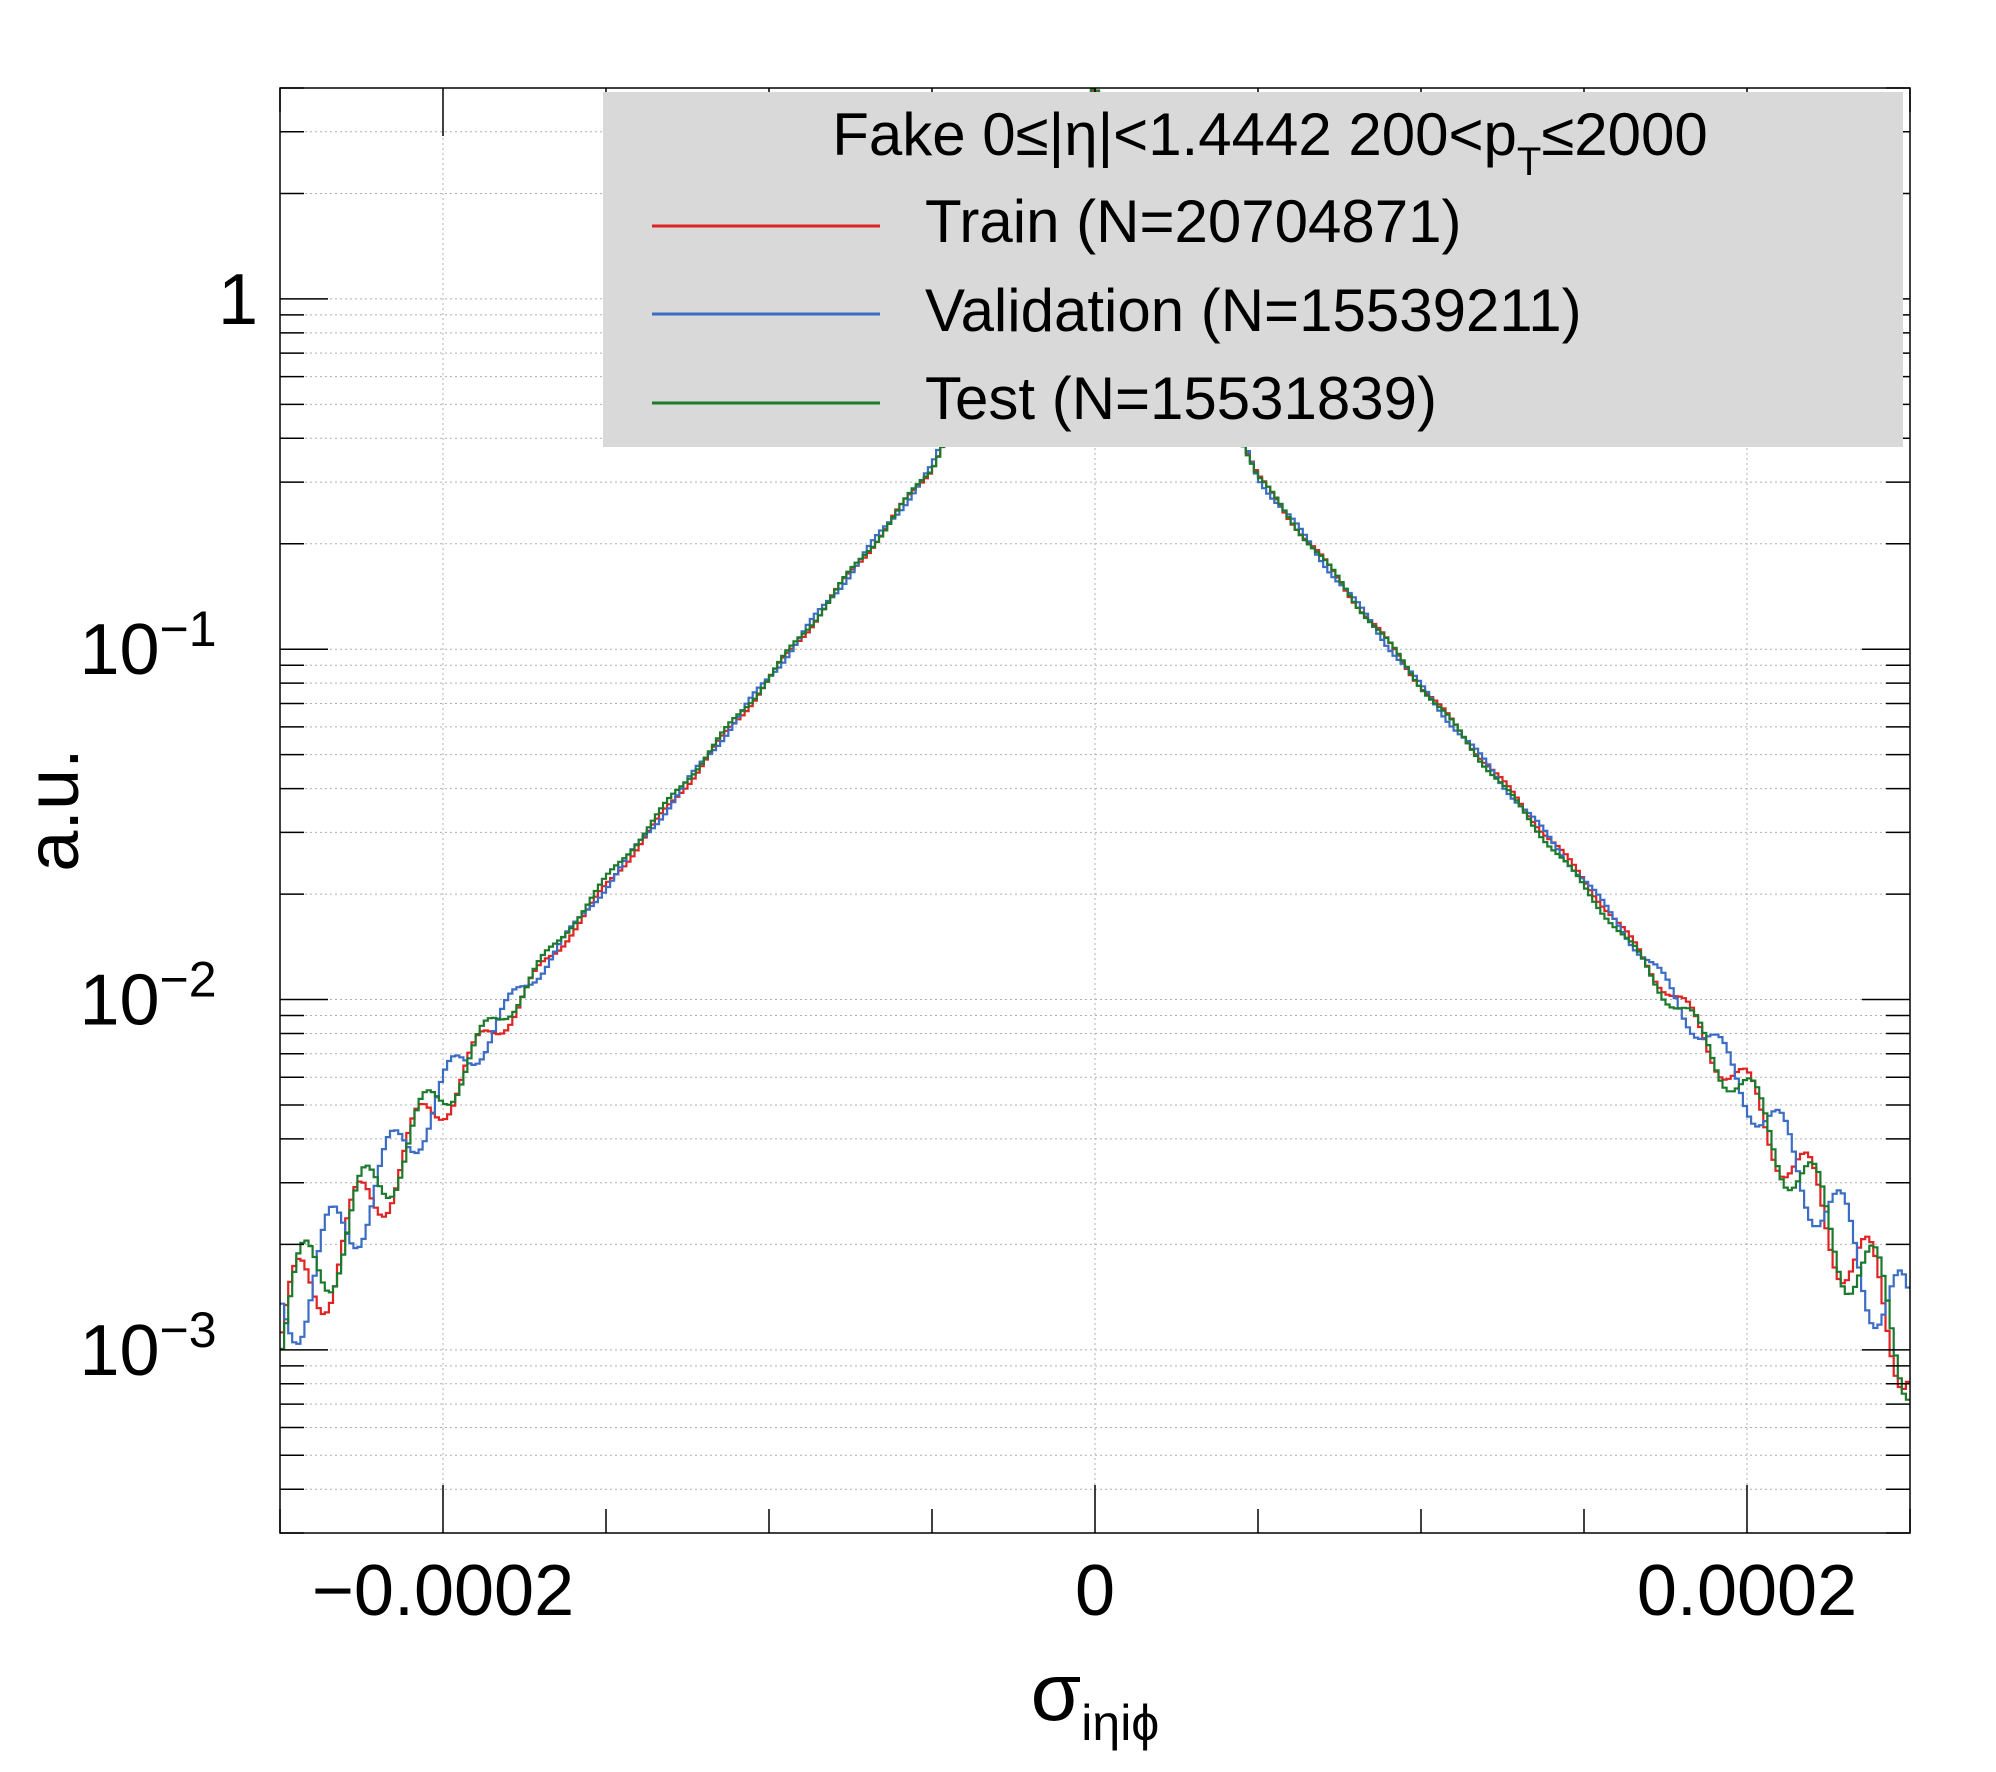 This screenshot has width=1996, height=1772. Describe the element at coordinates (1529, 162) in the screenshot. I see `legend-header-sub: T` at that location.